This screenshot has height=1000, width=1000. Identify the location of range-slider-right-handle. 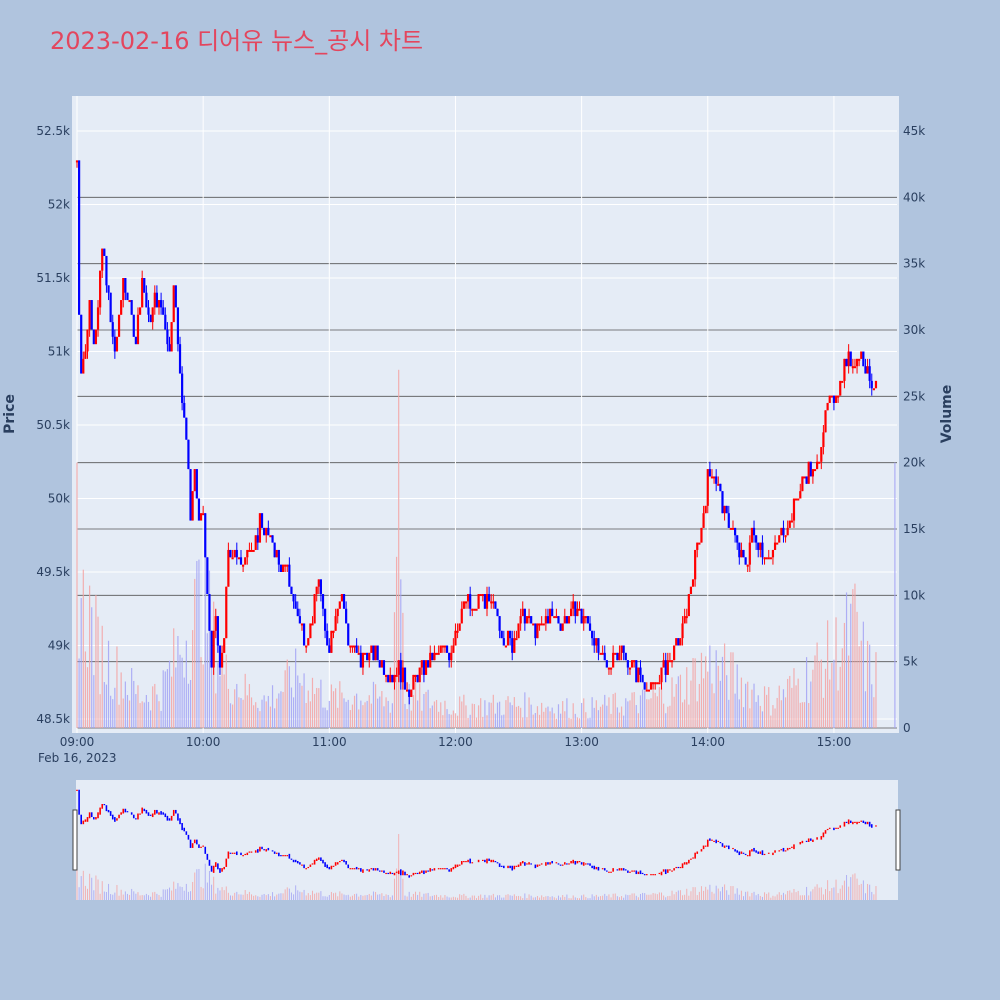
(898, 840).